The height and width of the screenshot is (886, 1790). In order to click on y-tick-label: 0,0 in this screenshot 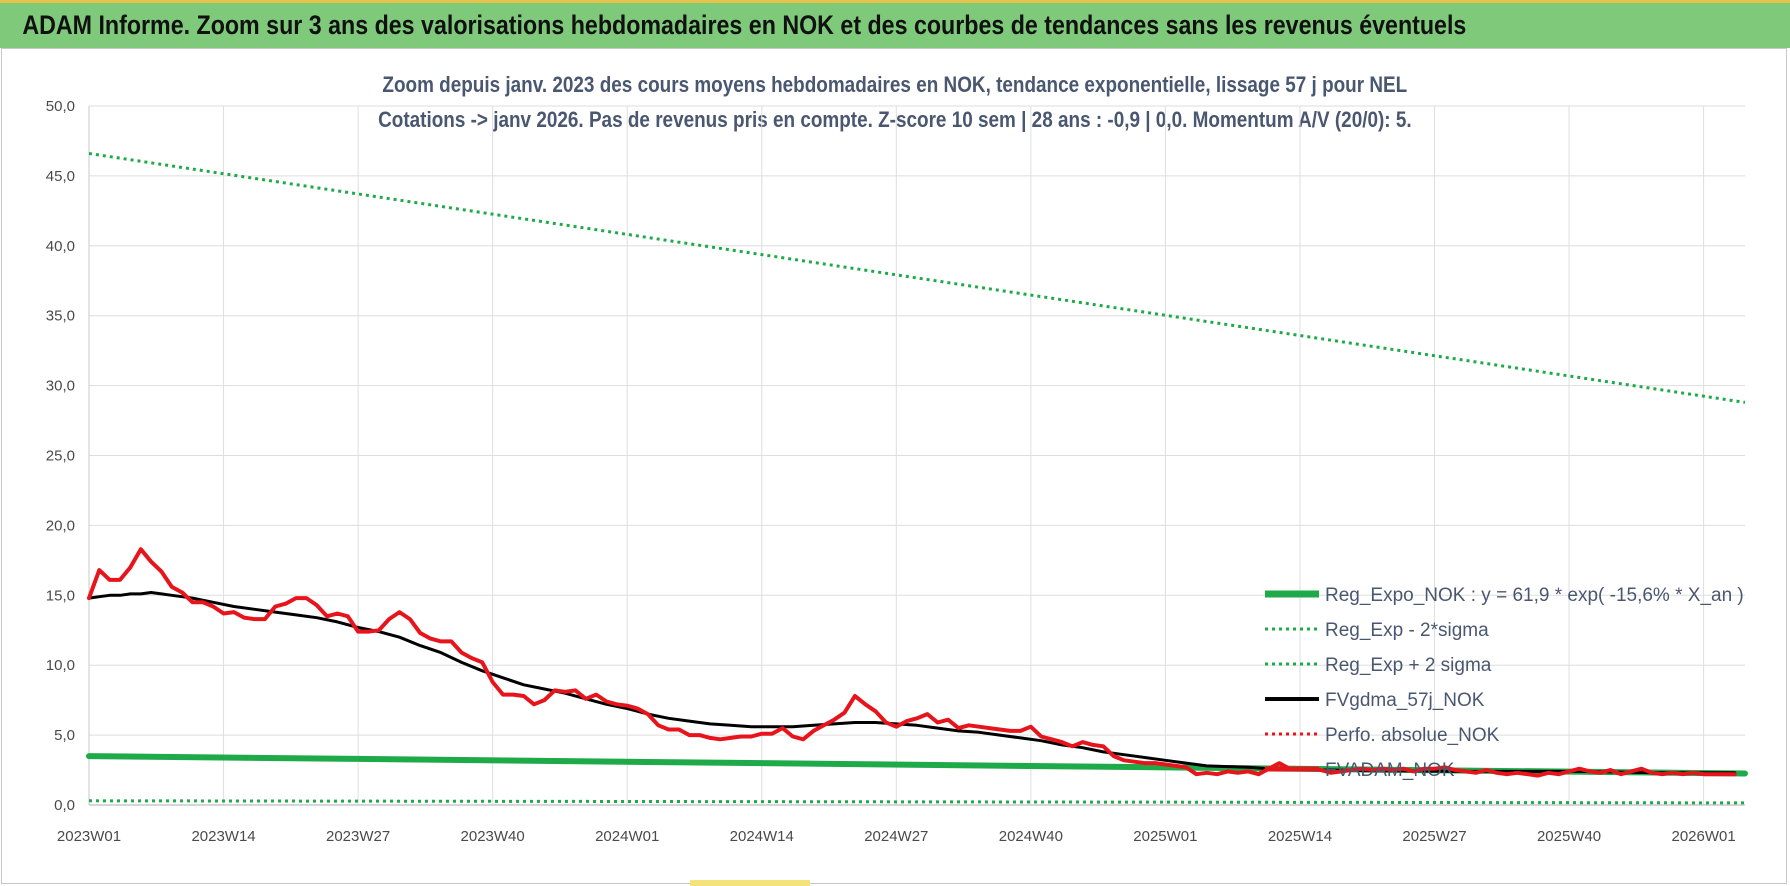, I will do `click(64, 805)`.